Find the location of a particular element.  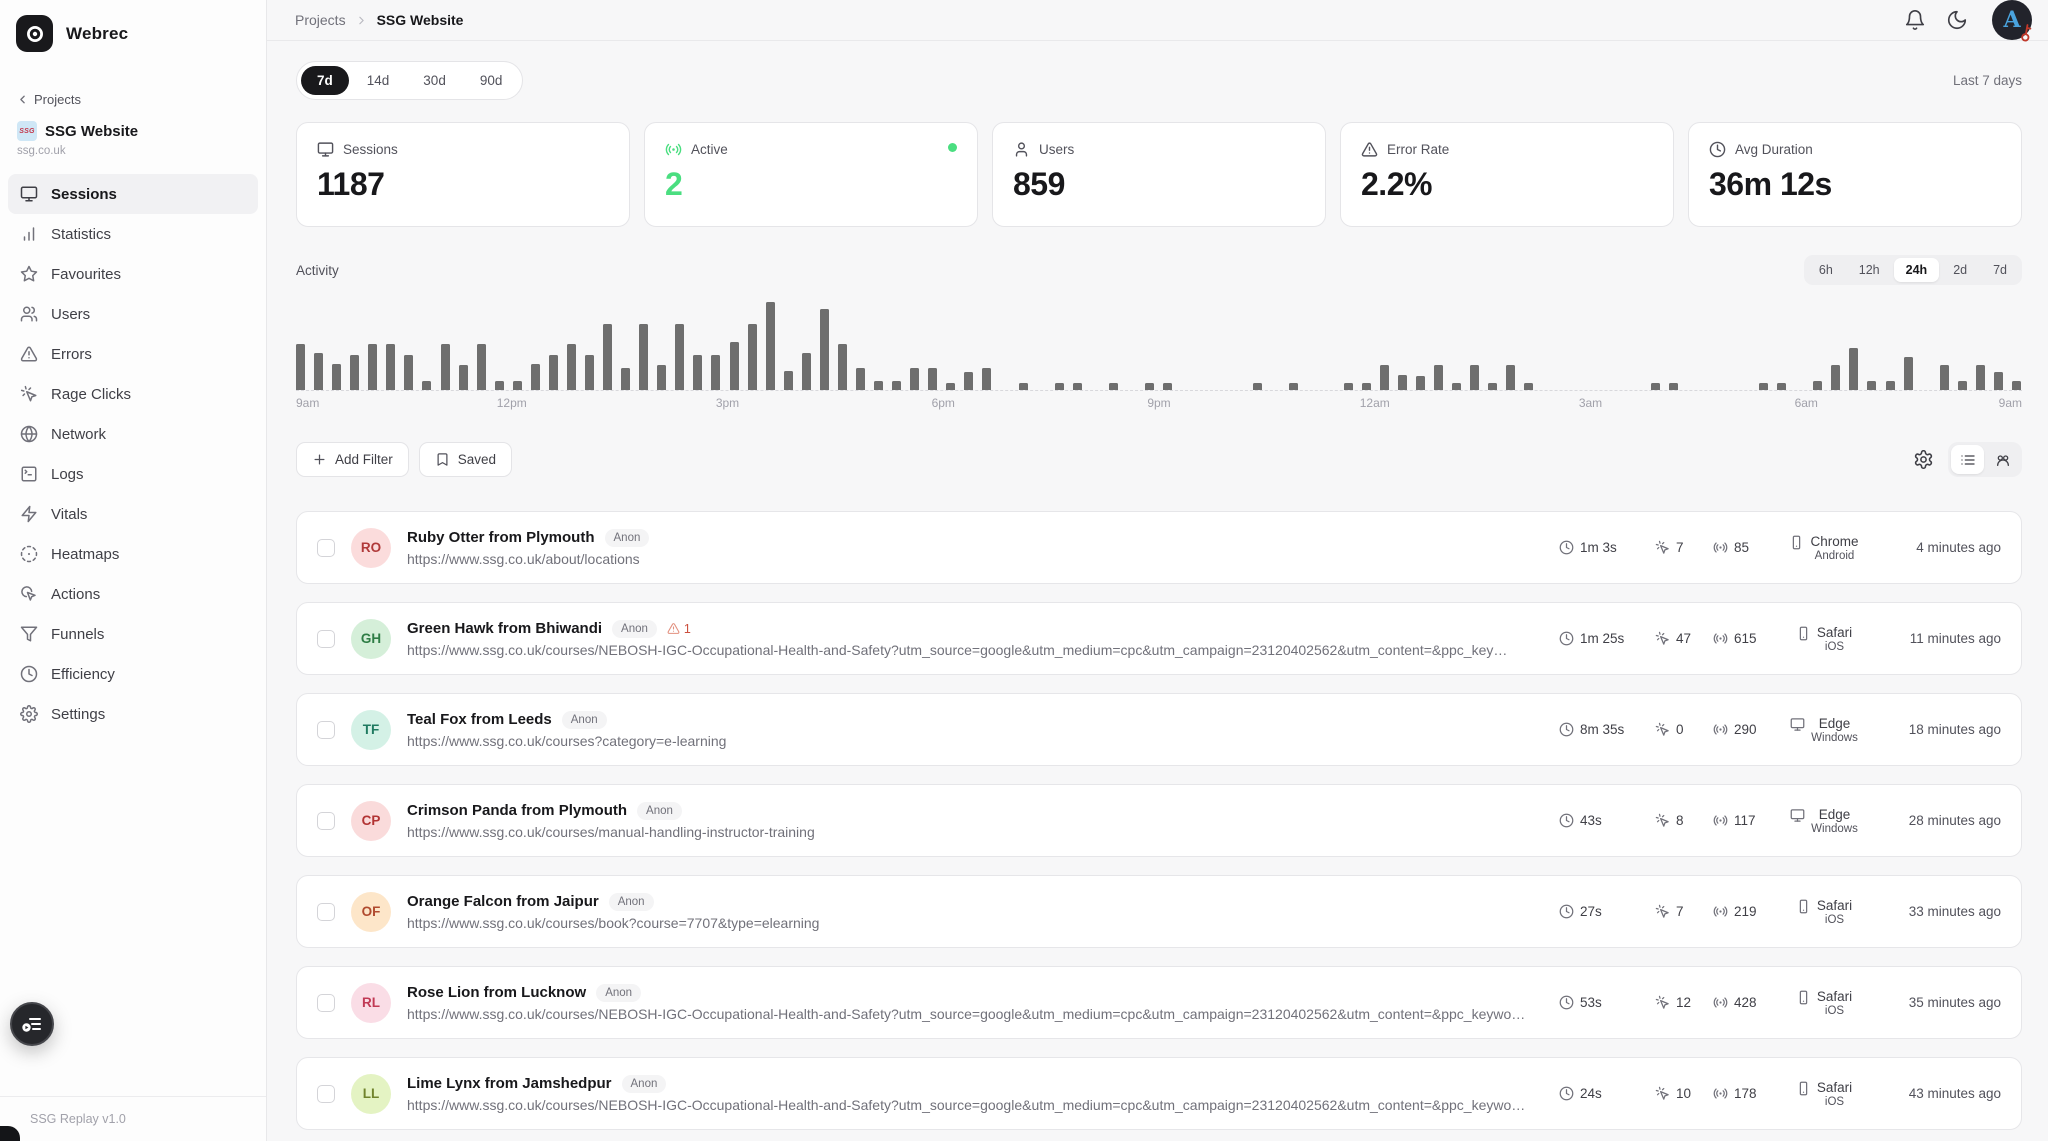

sidebar-item-heatmaps: Heatmaps is located at coordinates (133, 554).